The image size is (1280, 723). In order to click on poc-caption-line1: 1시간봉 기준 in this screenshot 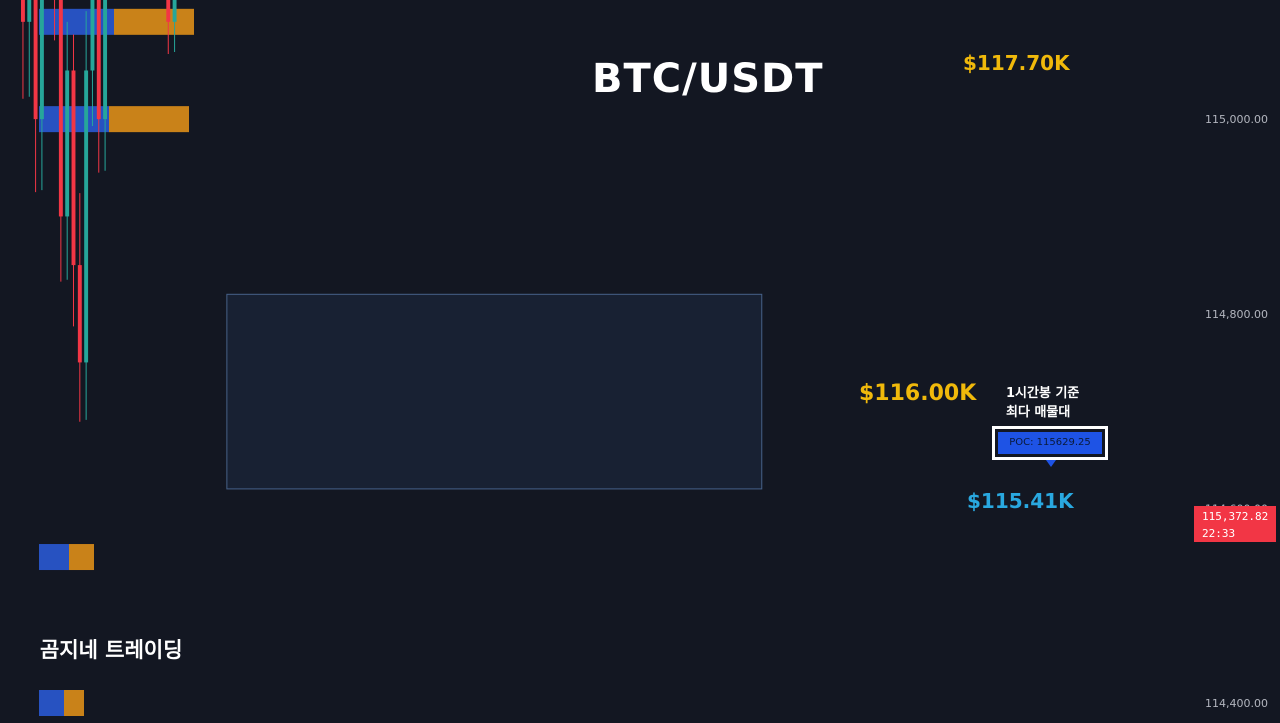, I will do `click(1043, 393)`.